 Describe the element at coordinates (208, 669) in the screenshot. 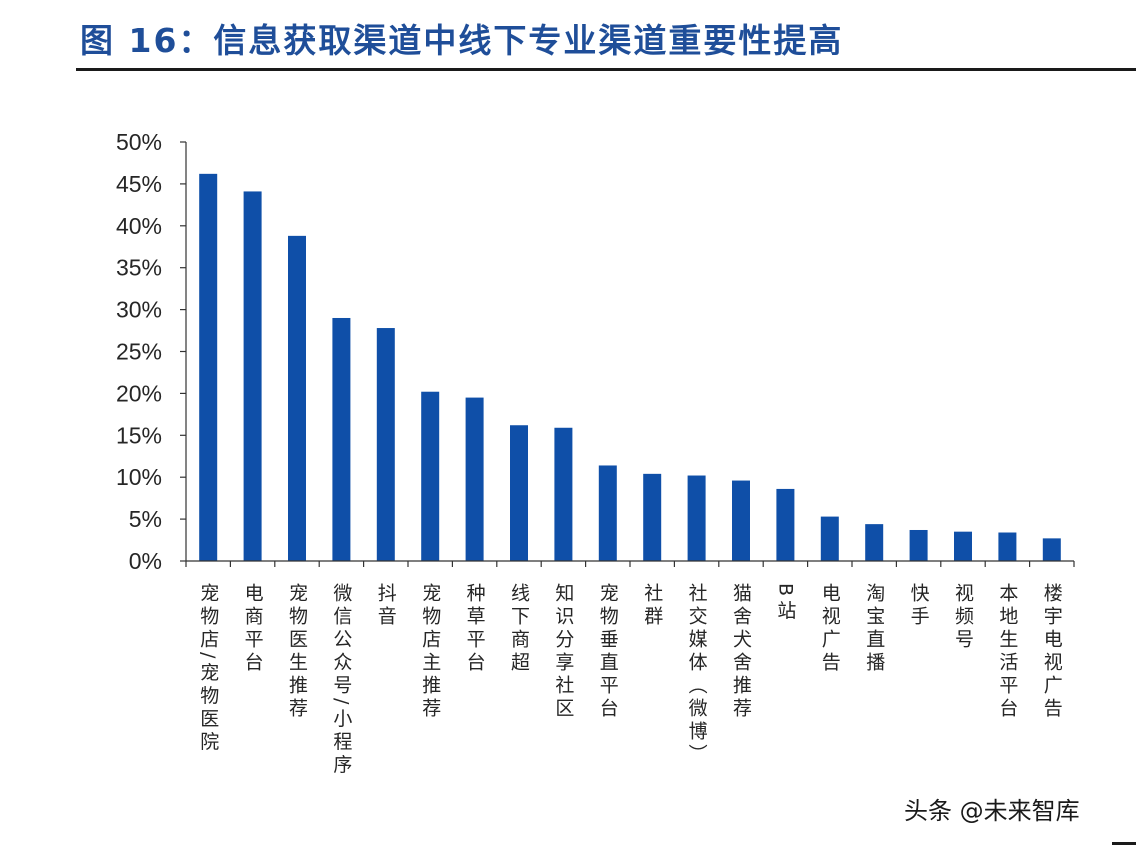

I see `x-tick-label: 宠物店/宠物医院` at that location.